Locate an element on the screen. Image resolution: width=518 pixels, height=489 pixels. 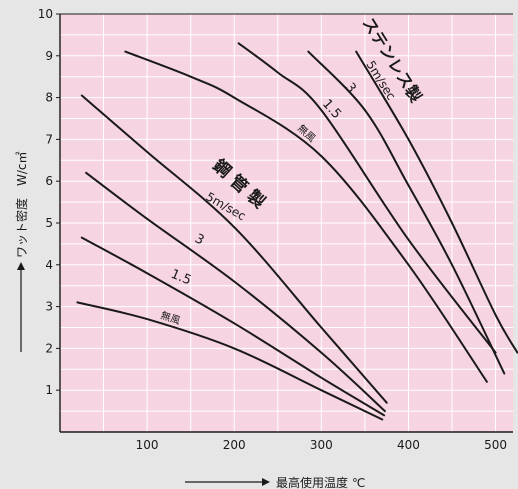
x-axis-arrow-icon is located at coordinates (266, 482).